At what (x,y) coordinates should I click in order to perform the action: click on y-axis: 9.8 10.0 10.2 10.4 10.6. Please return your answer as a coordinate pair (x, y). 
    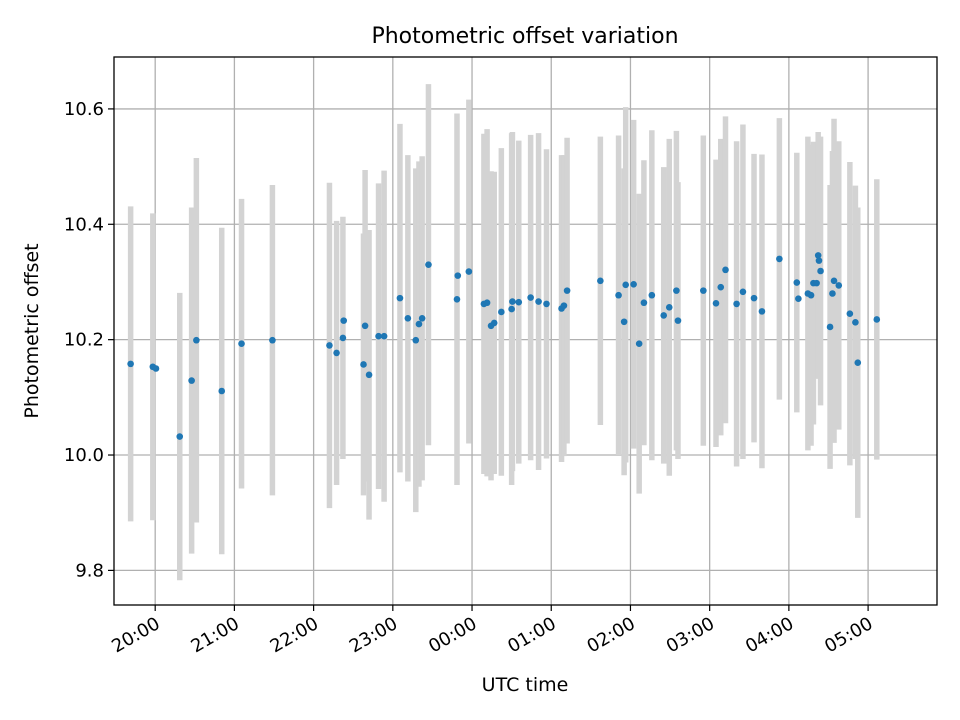
    Looking at the image, I should click on (89, 340).